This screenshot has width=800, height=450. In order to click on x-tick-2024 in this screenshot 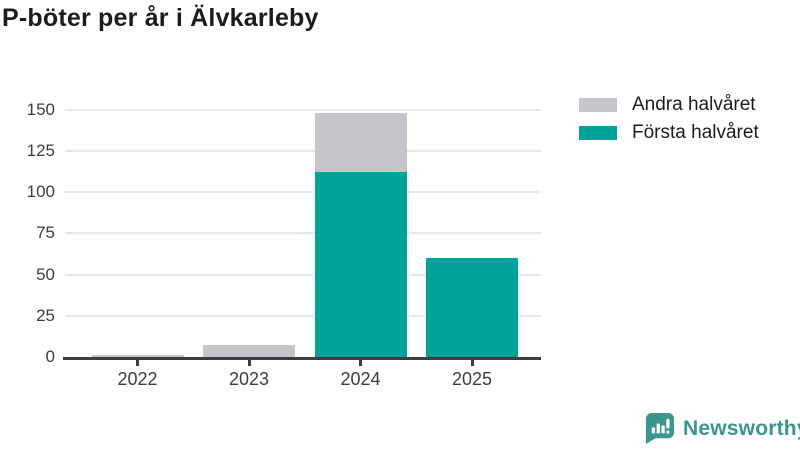, I will do `click(360, 361)`.